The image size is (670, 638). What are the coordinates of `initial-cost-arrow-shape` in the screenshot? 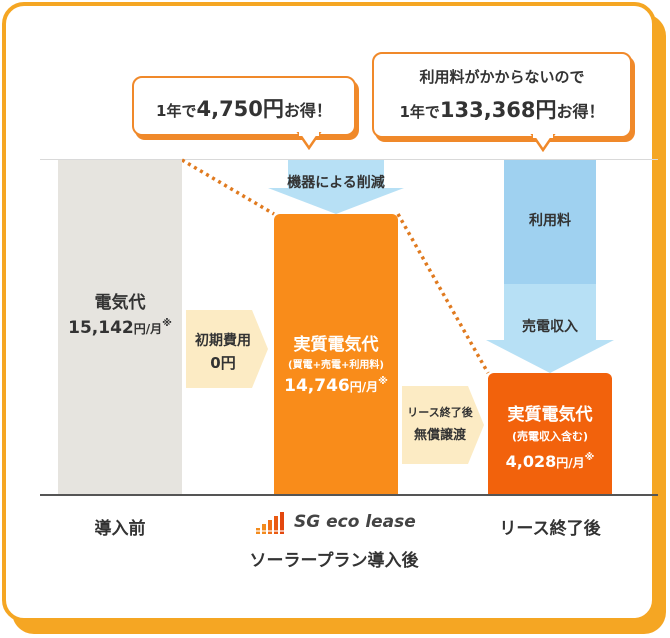 It's located at (227, 349).